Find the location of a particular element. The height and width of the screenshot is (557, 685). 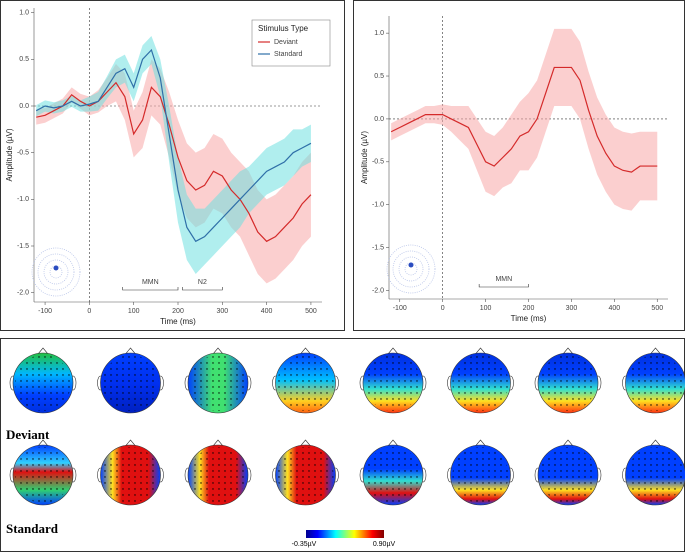

row-label: Standard is located at coordinates (32, 528).